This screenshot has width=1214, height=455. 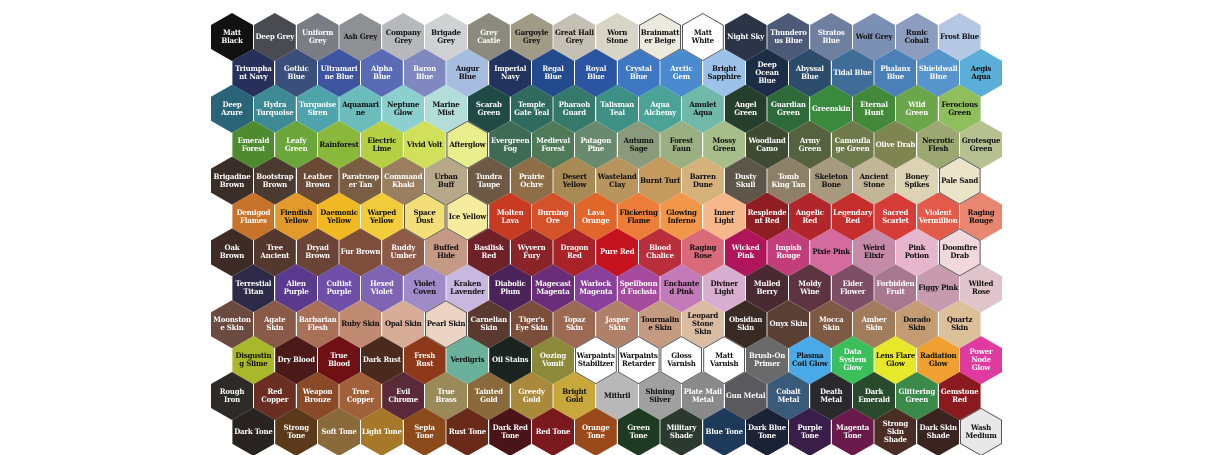 What do you see at coordinates (831, 252) in the screenshot?
I see `paint-name: Pixie Pink` at bounding box center [831, 252].